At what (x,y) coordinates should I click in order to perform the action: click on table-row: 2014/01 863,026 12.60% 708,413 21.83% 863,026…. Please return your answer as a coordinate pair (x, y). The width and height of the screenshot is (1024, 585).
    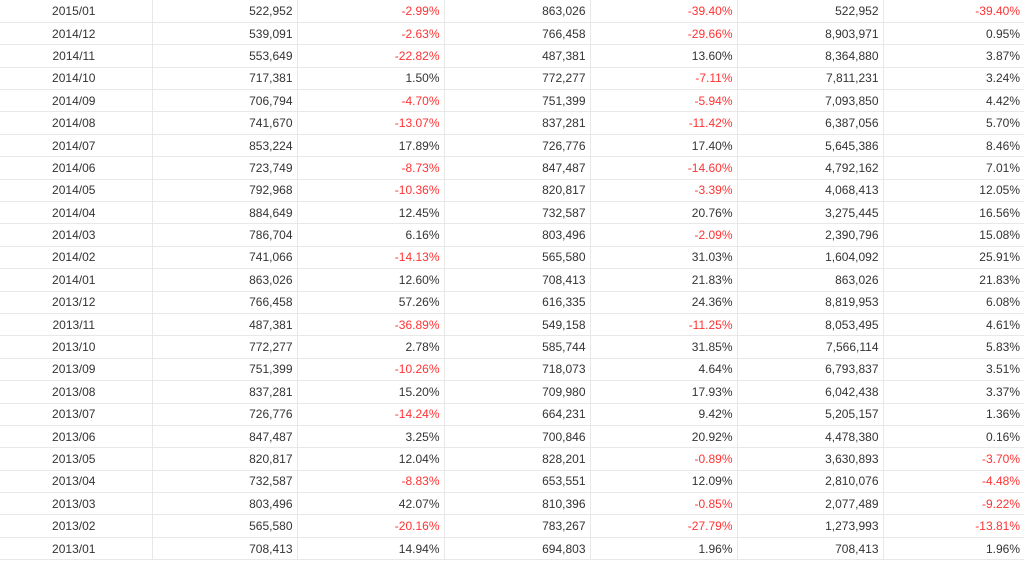
    Looking at the image, I should click on (512, 280).